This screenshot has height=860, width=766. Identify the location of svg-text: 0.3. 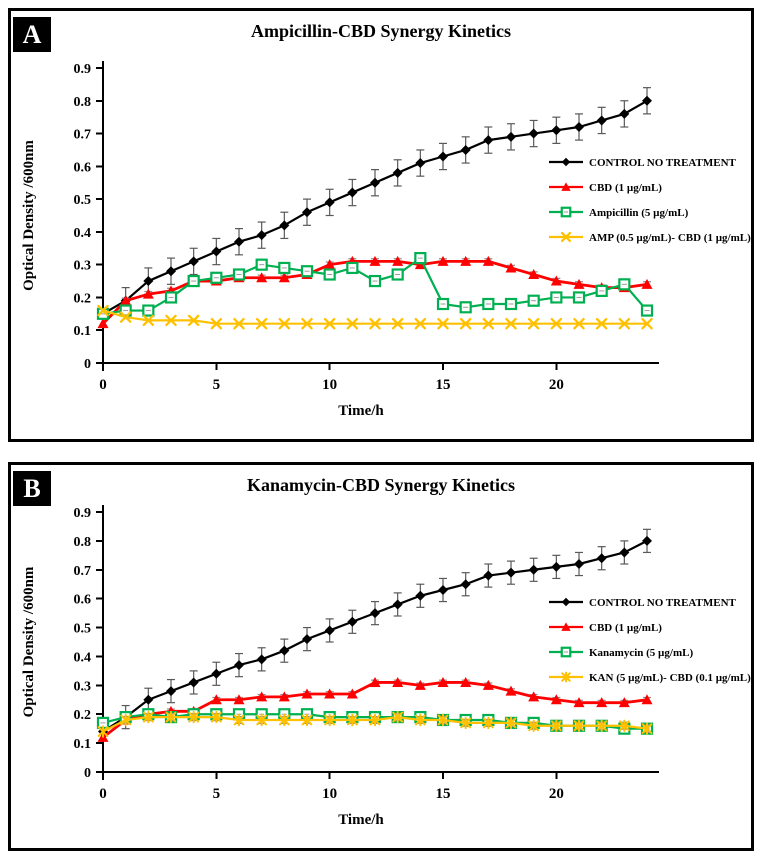
(83, 686).